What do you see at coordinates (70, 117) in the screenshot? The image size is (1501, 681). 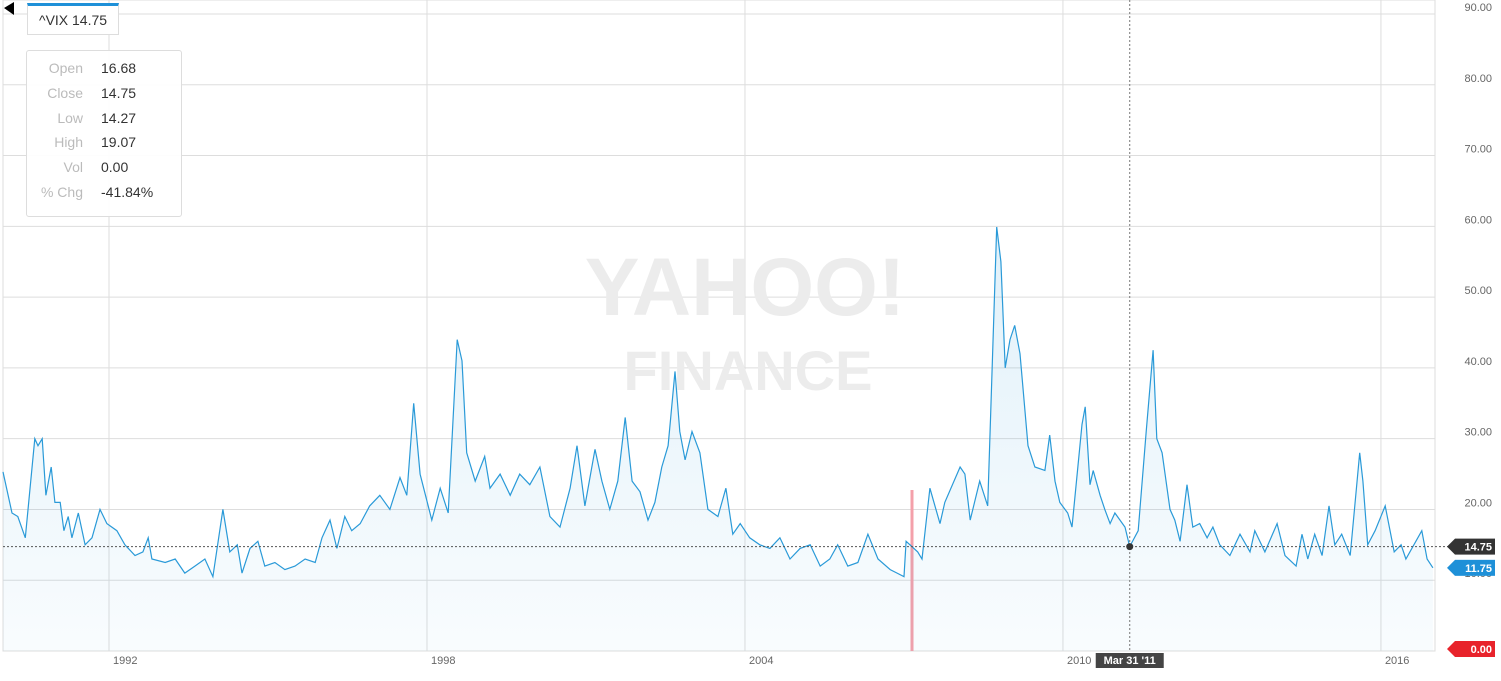 I see `tooltip-key: Low` at bounding box center [70, 117].